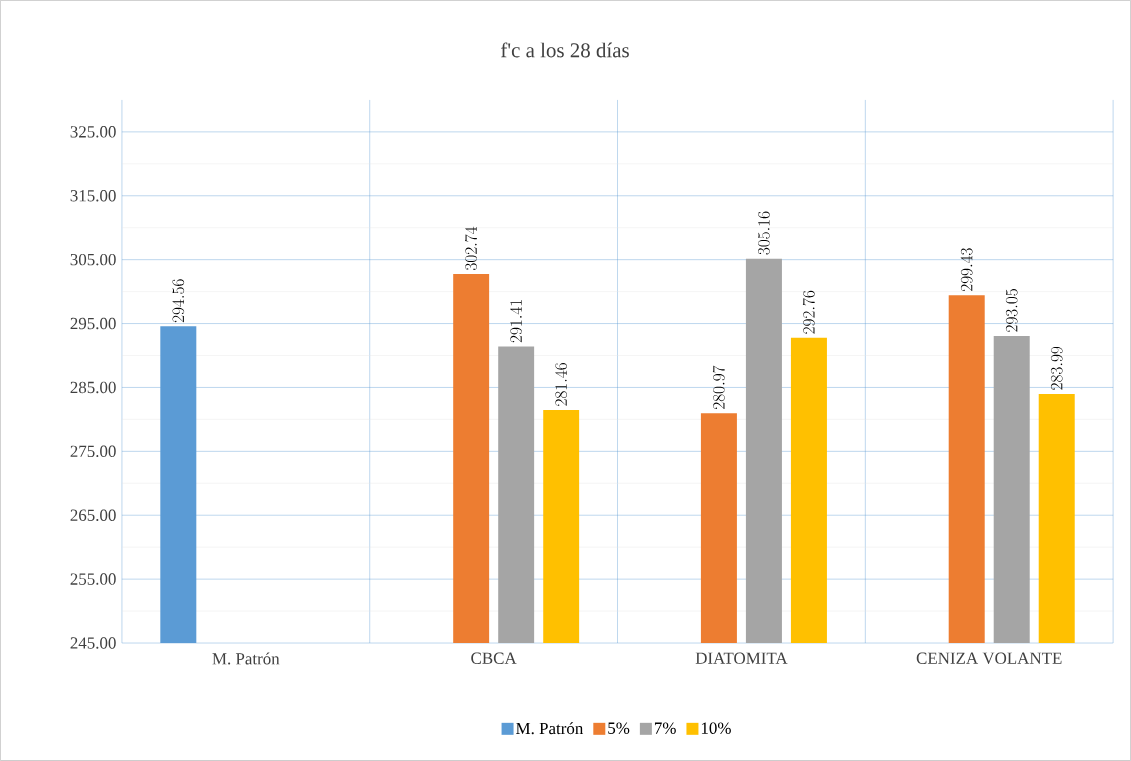 Image resolution: width=1131 pixels, height=761 pixels. I want to click on y-tick-label: 305.00, so click(93, 259).